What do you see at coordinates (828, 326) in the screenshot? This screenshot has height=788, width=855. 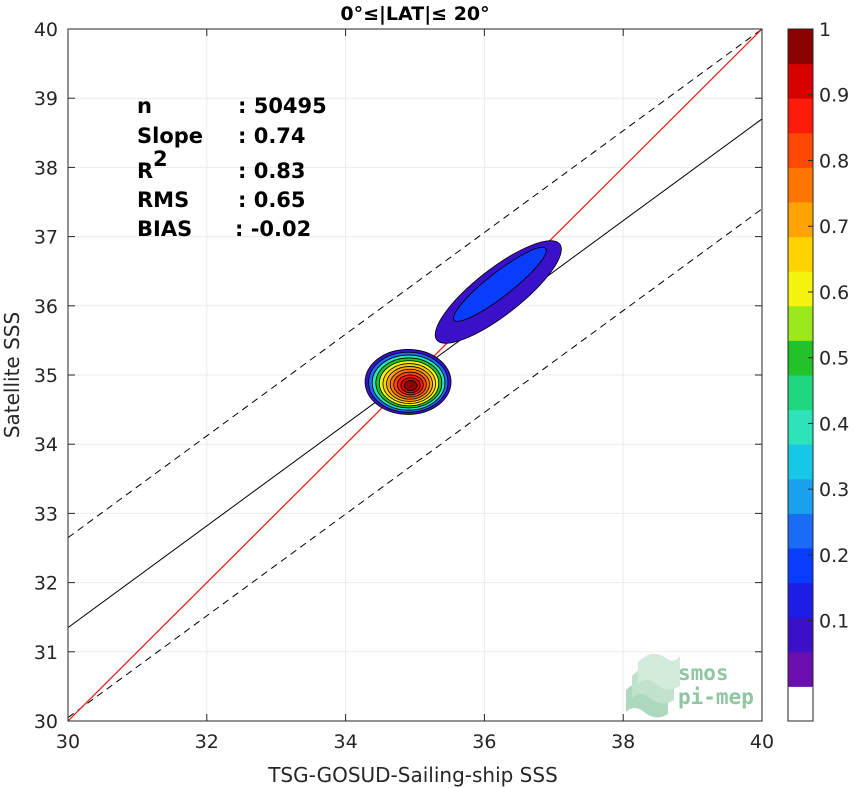 I see `colorbar-ticks: 0.1 0.2 0.3 0.4 0.5 0.6 0.7 0.8 0.9 1` at bounding box center [828, 326].